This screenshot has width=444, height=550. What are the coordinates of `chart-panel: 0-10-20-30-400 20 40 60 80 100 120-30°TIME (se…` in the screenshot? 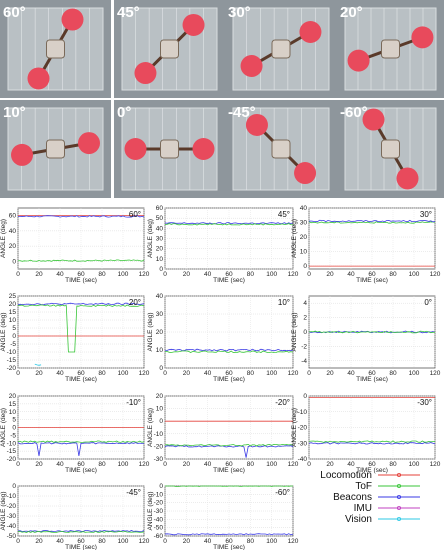 It's located at (366, 433).